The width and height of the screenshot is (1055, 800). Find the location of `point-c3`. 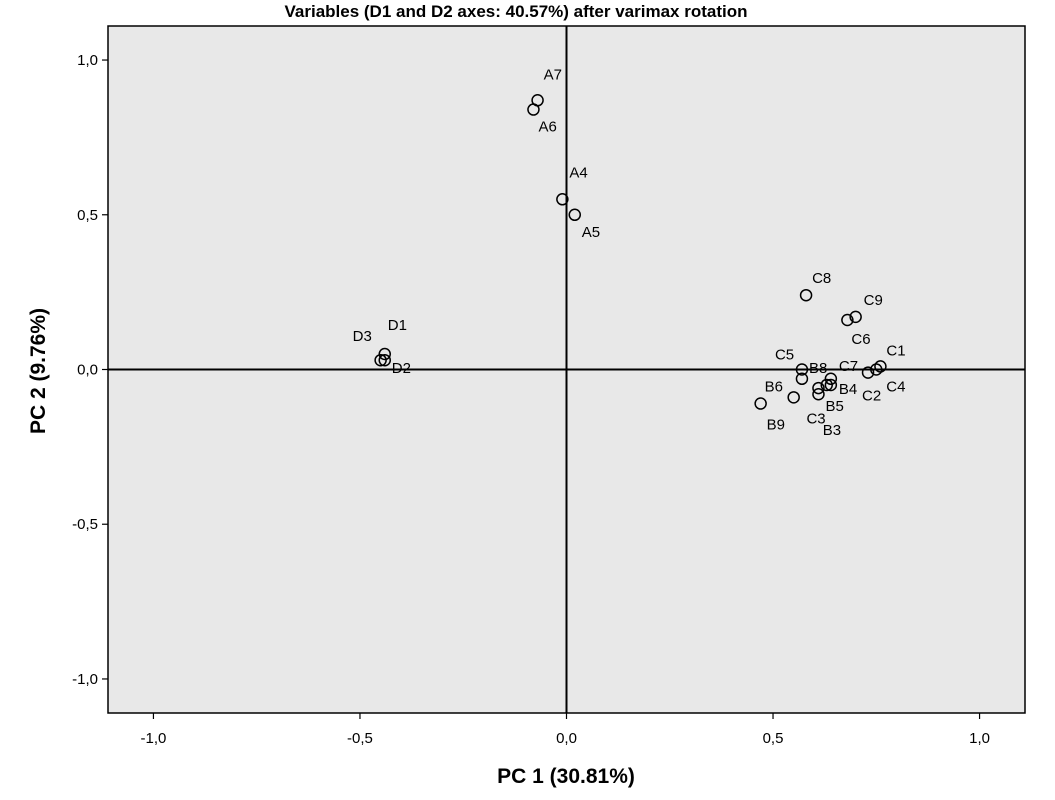

point-c3 is located at coordinates (818, 394).